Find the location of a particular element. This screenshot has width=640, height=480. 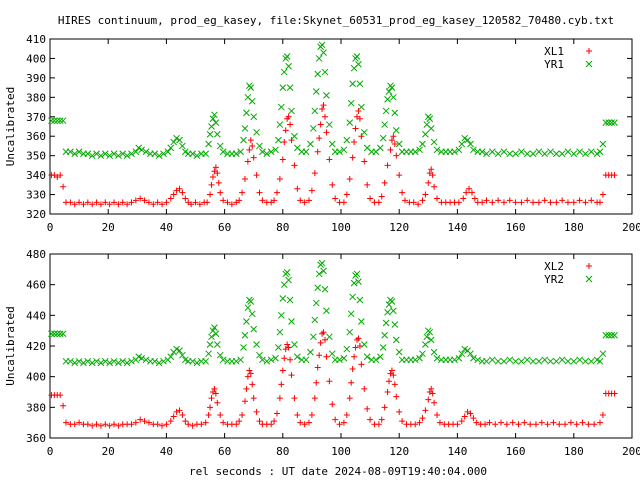

bottom-x-tick-label: 0 is located at coordinates (50, 451).